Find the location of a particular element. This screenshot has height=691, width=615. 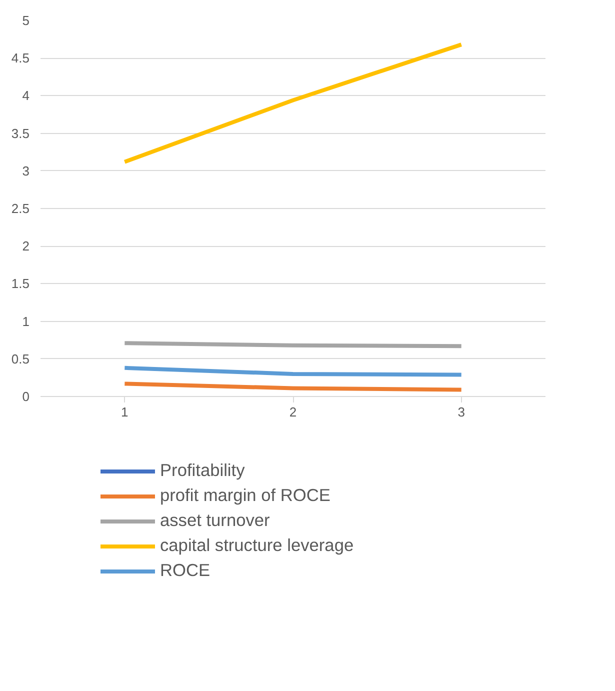

y-tick-label: 3.5 is located at coordinates (20, 133).